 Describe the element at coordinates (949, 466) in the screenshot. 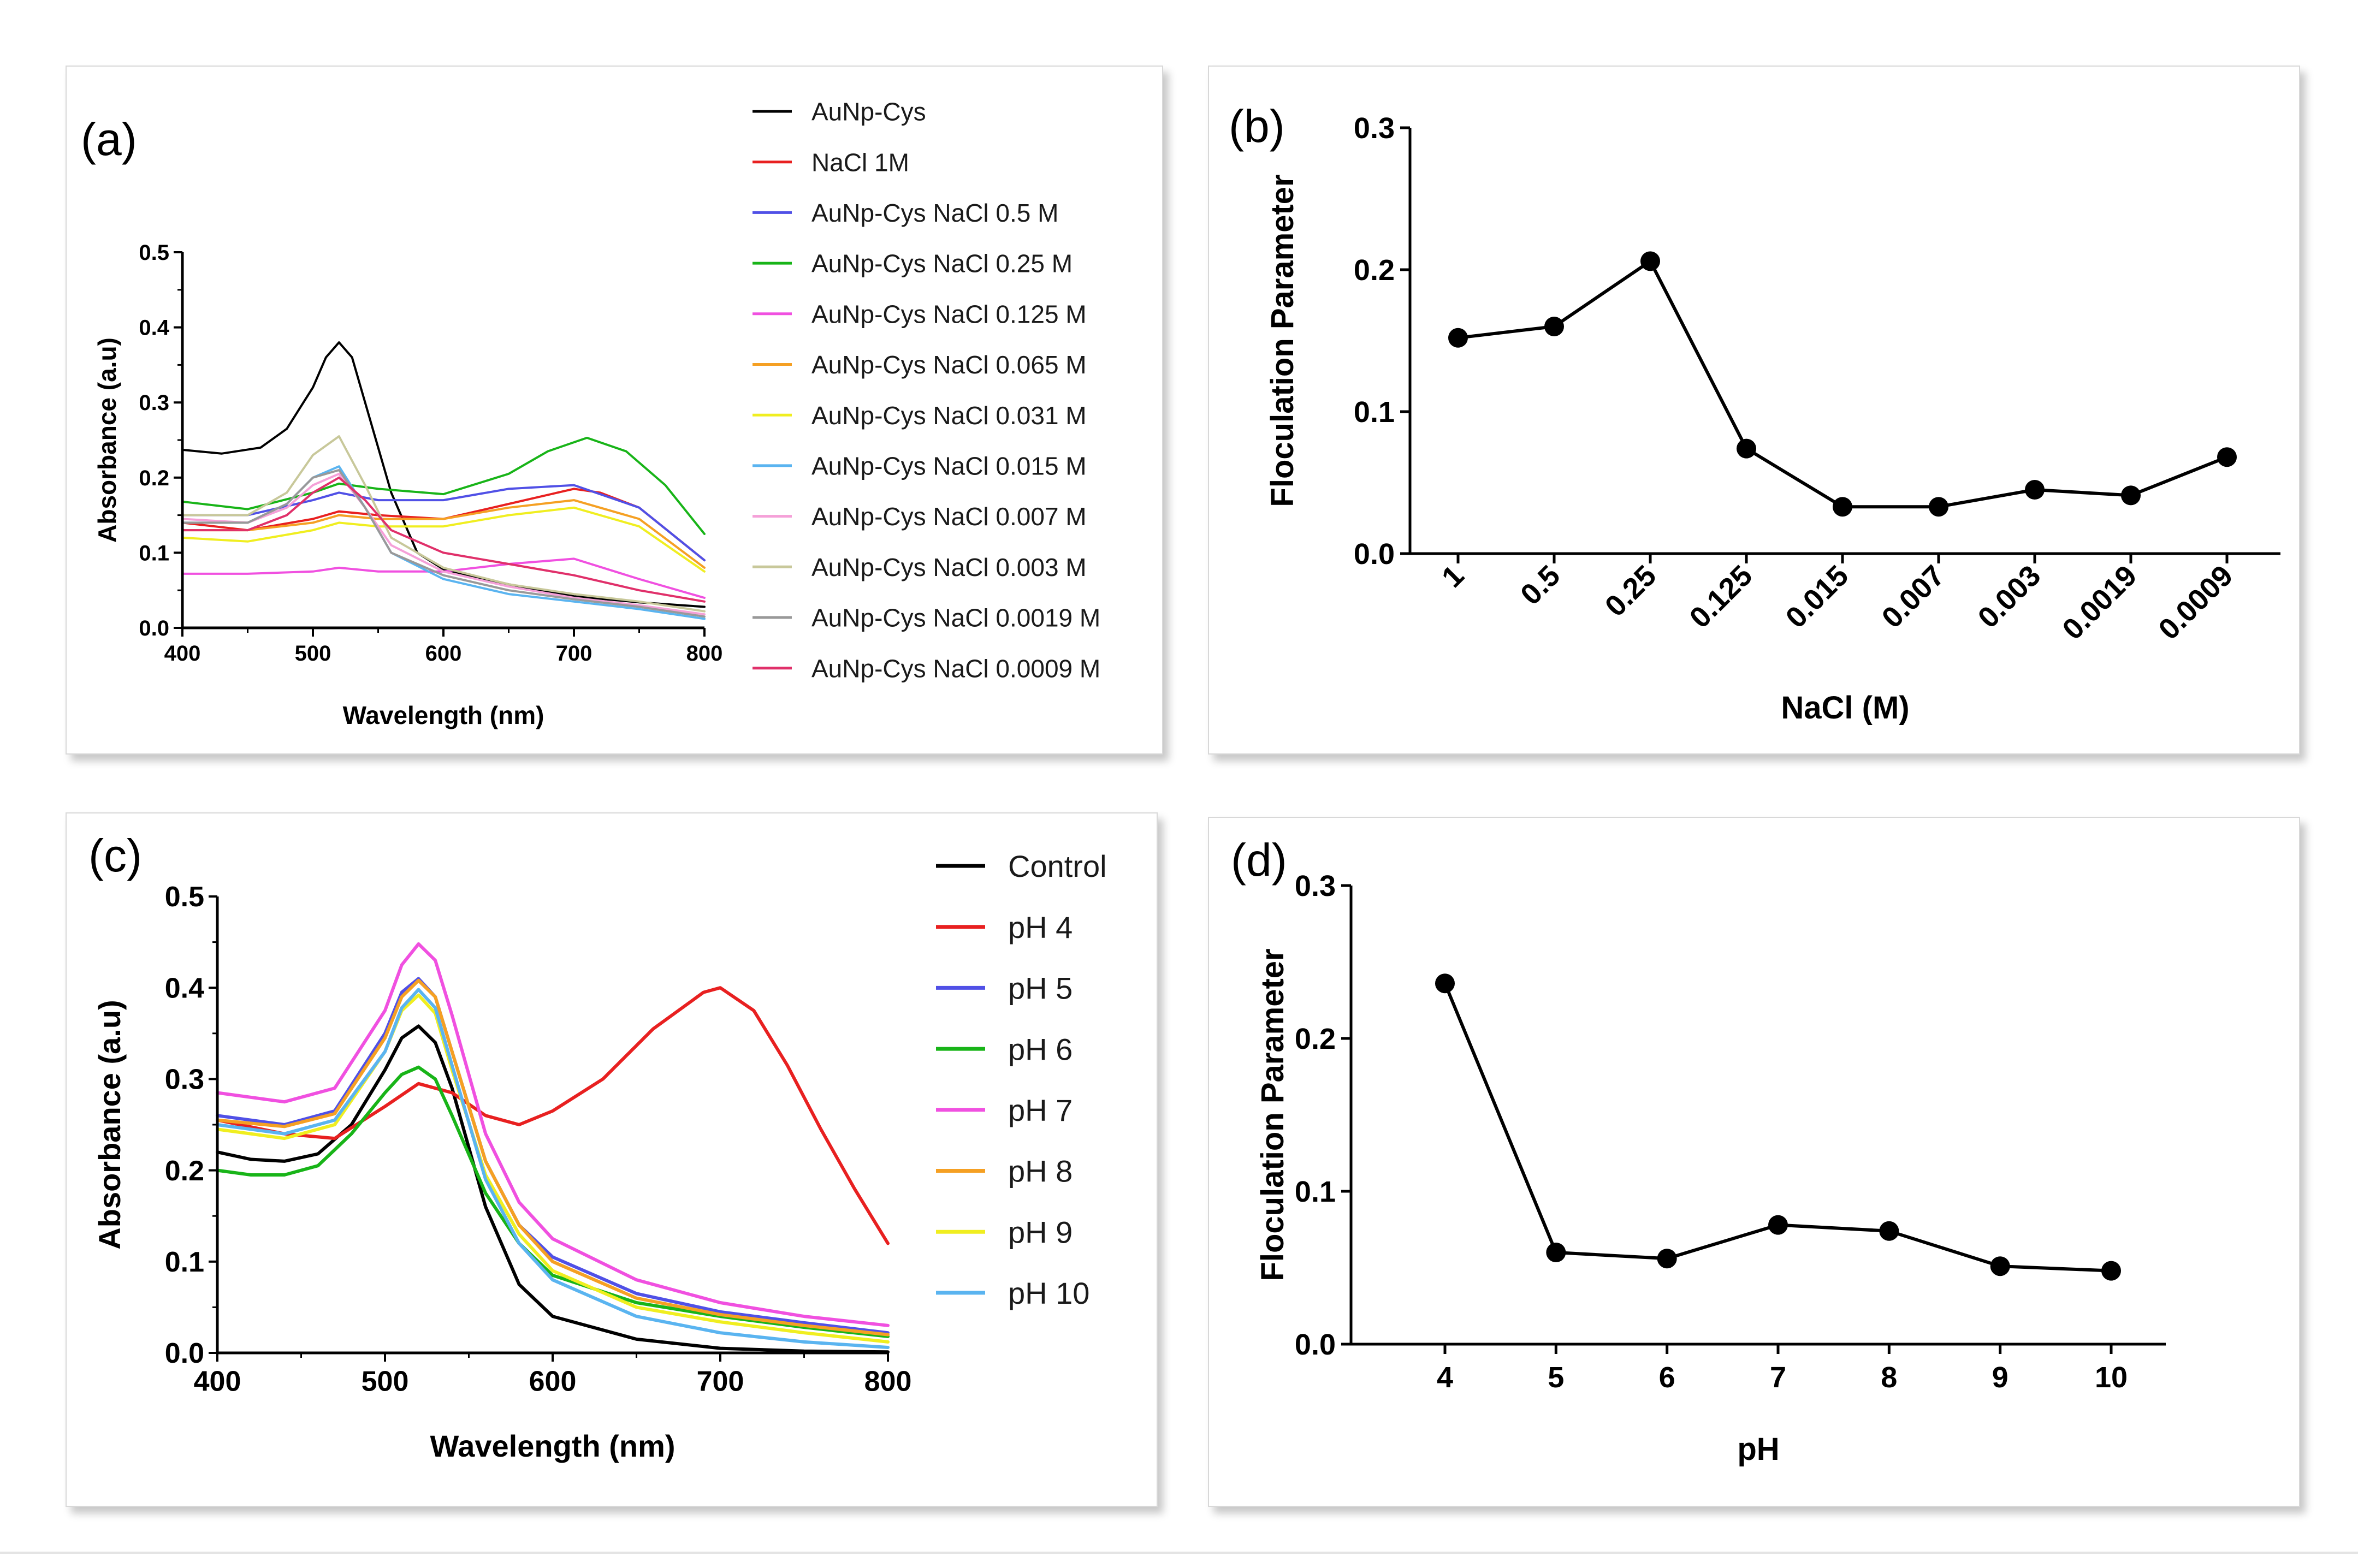

I see `legend-label: AuNp-Cys NaCl 0.015 M` at that location.